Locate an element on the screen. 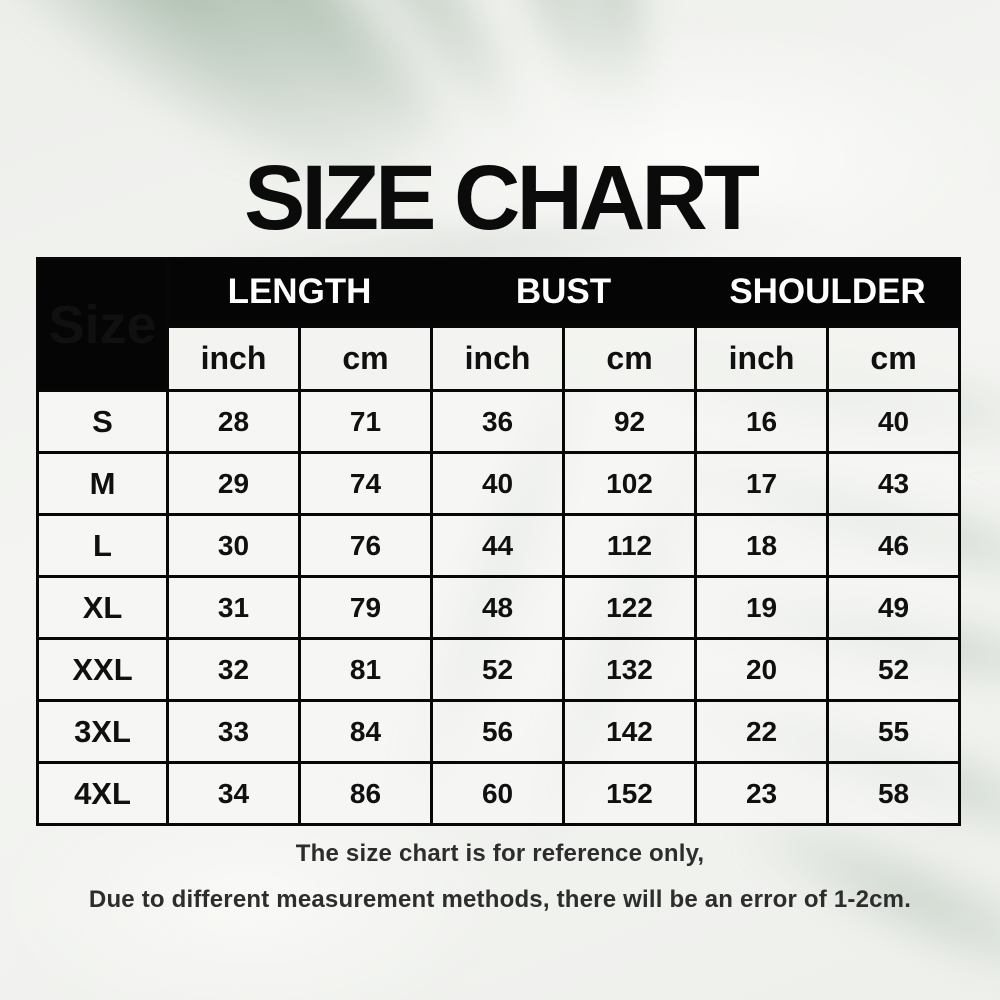 The image size is (1000, 1000). size-corner-header: Size is located at coordinates (102, 324).